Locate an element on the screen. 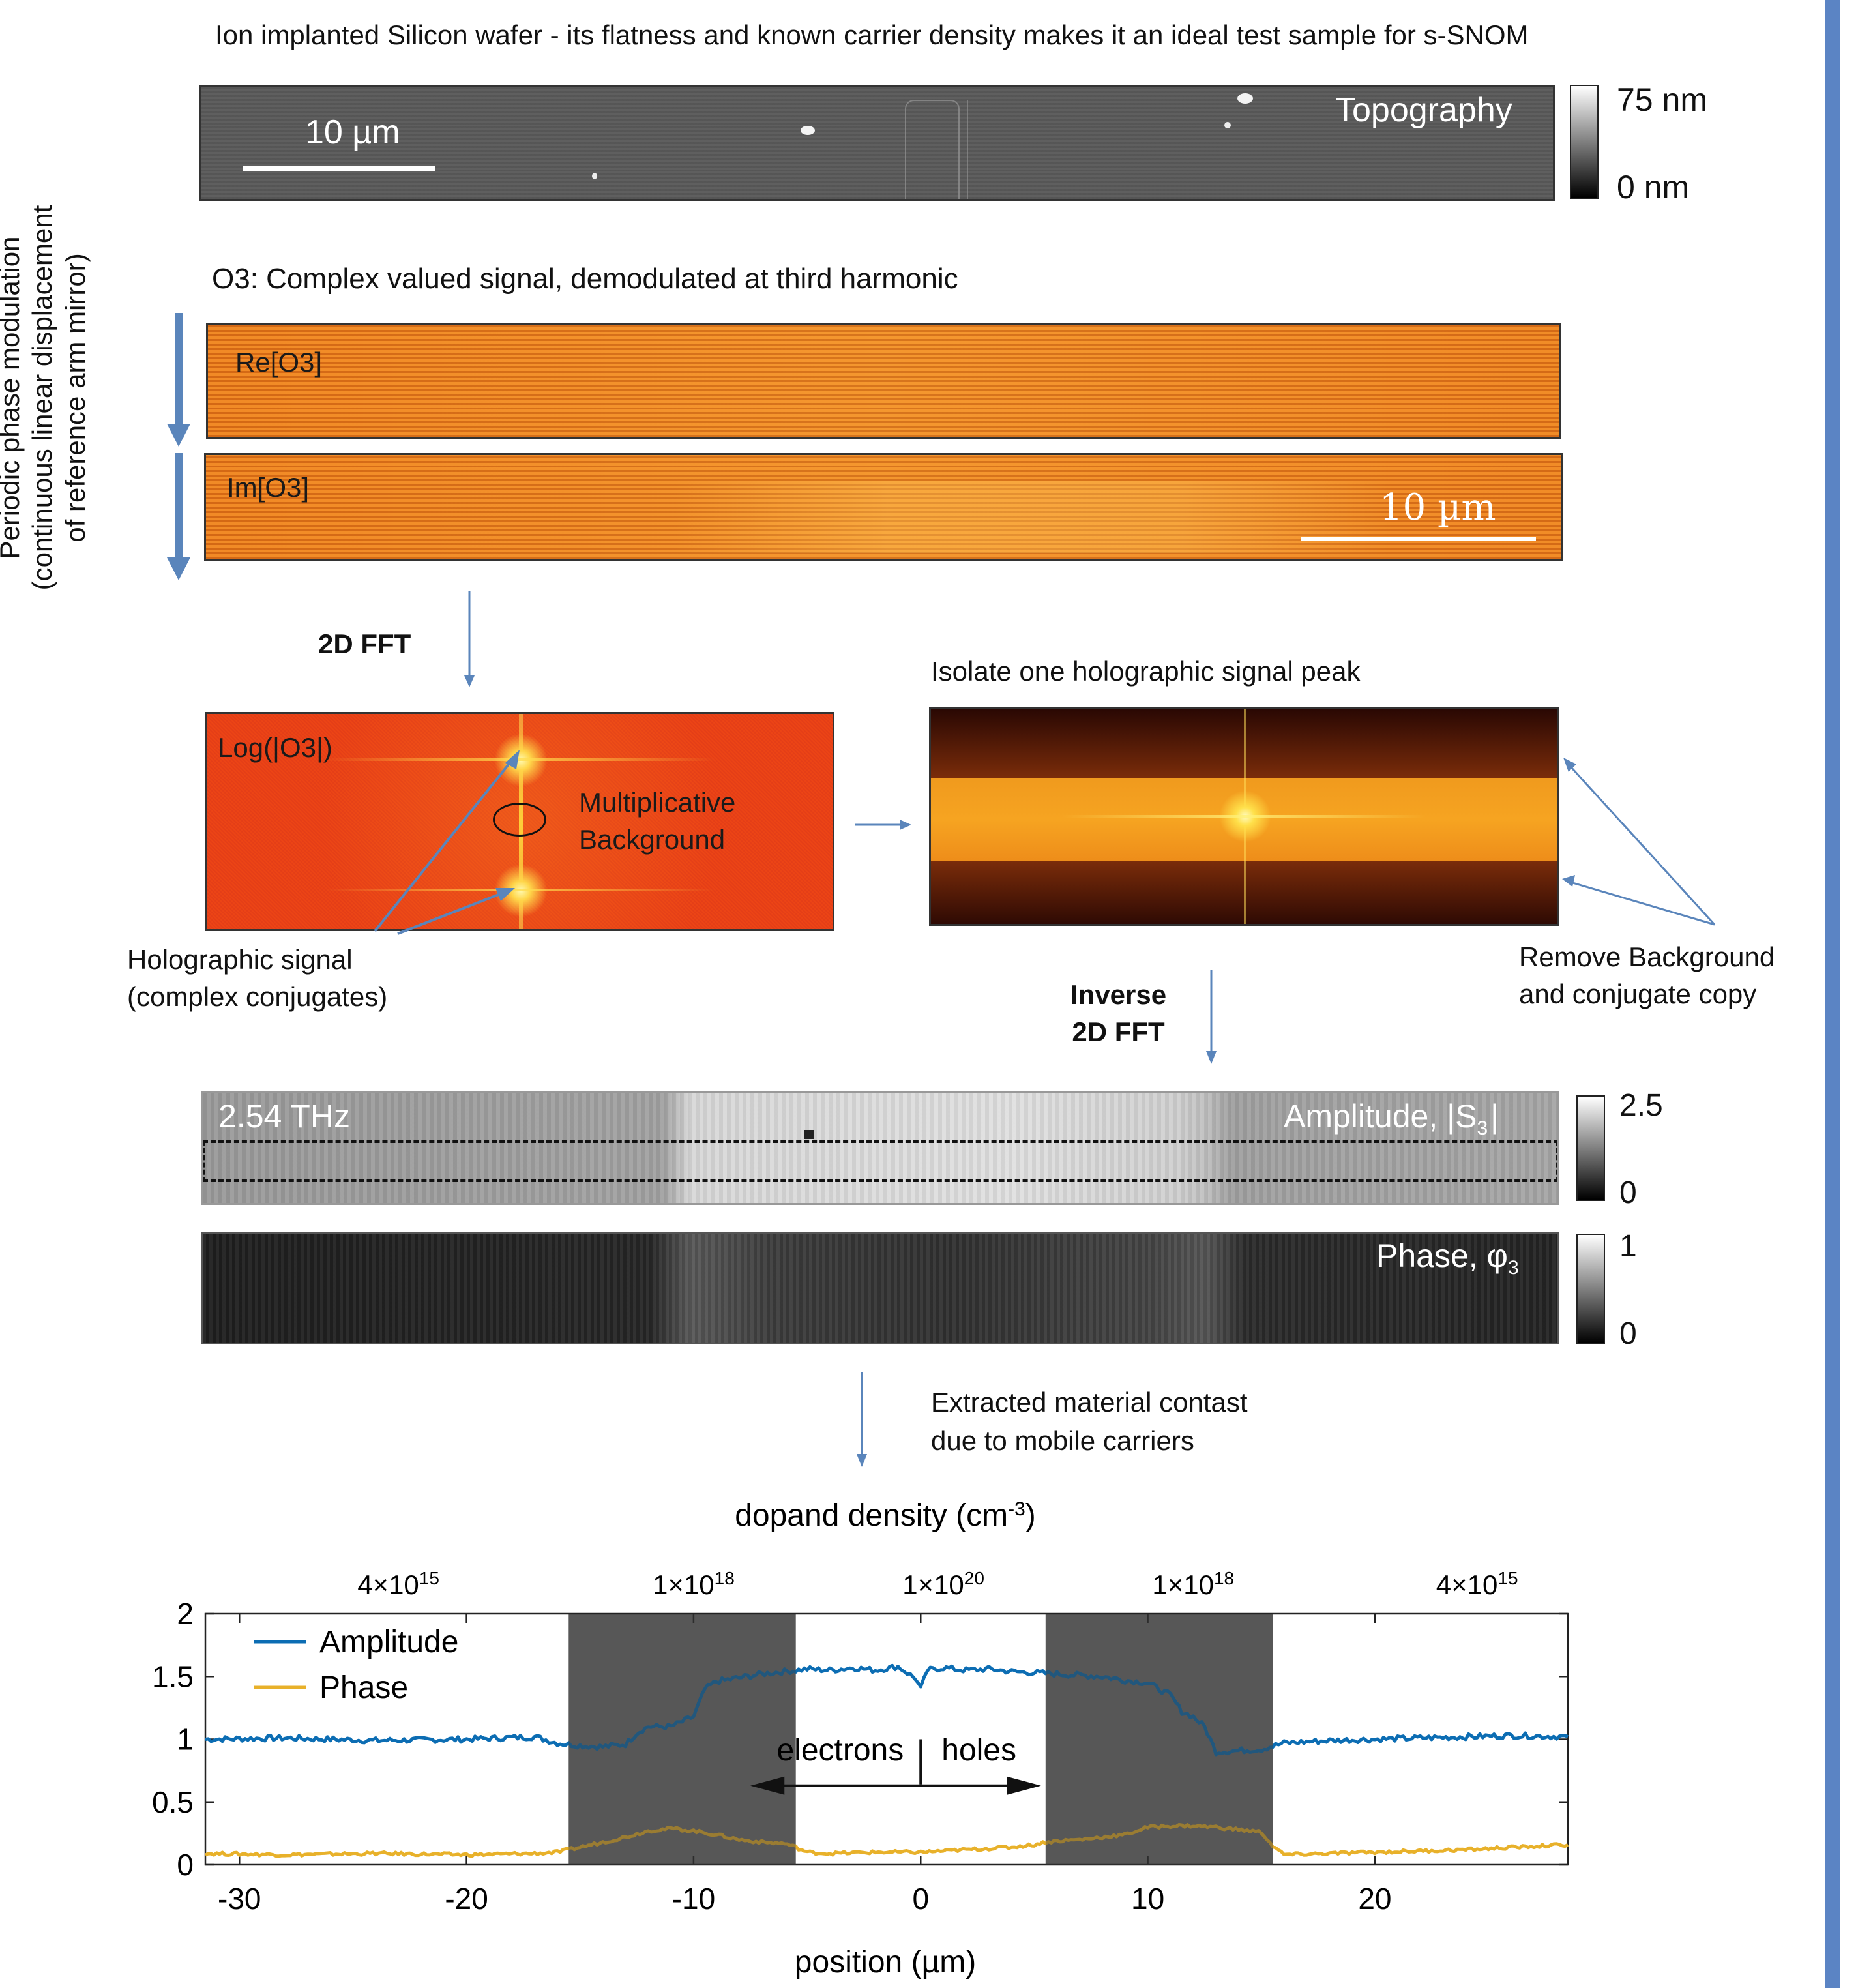 The height and width of the screenshot is (1988, 1858). isolated-peak-image is located at coordinates (1244, 816).